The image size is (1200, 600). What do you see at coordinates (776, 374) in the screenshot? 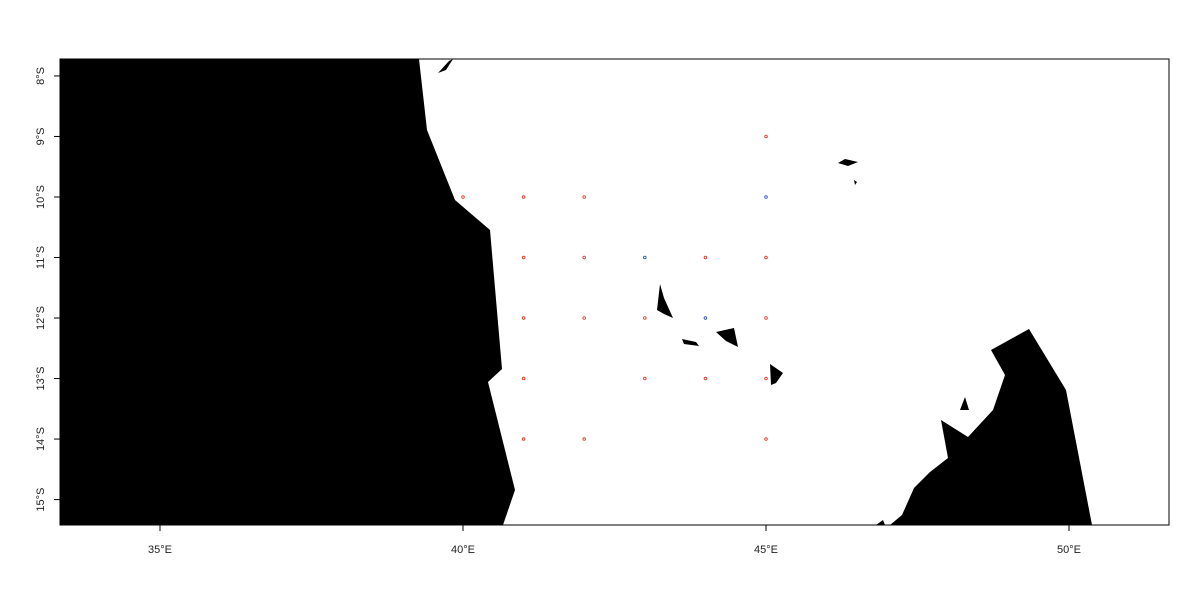
I see `mayotte-island` at bounding box center [776, 374].